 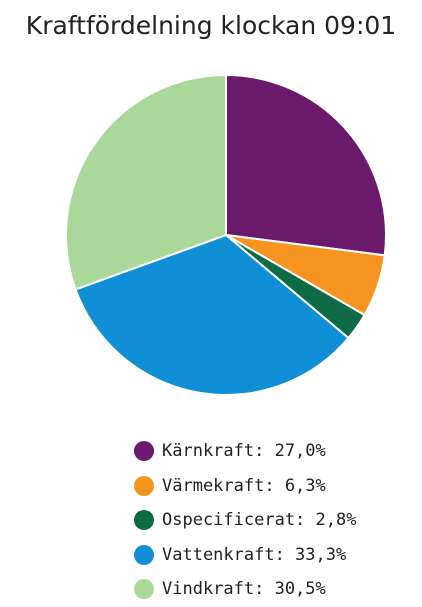 What do you see at coordinates (244, 485) in the screenshot?
I see `legend-label: Värmekraft: 6,3%` at bounding box center [244, 485].